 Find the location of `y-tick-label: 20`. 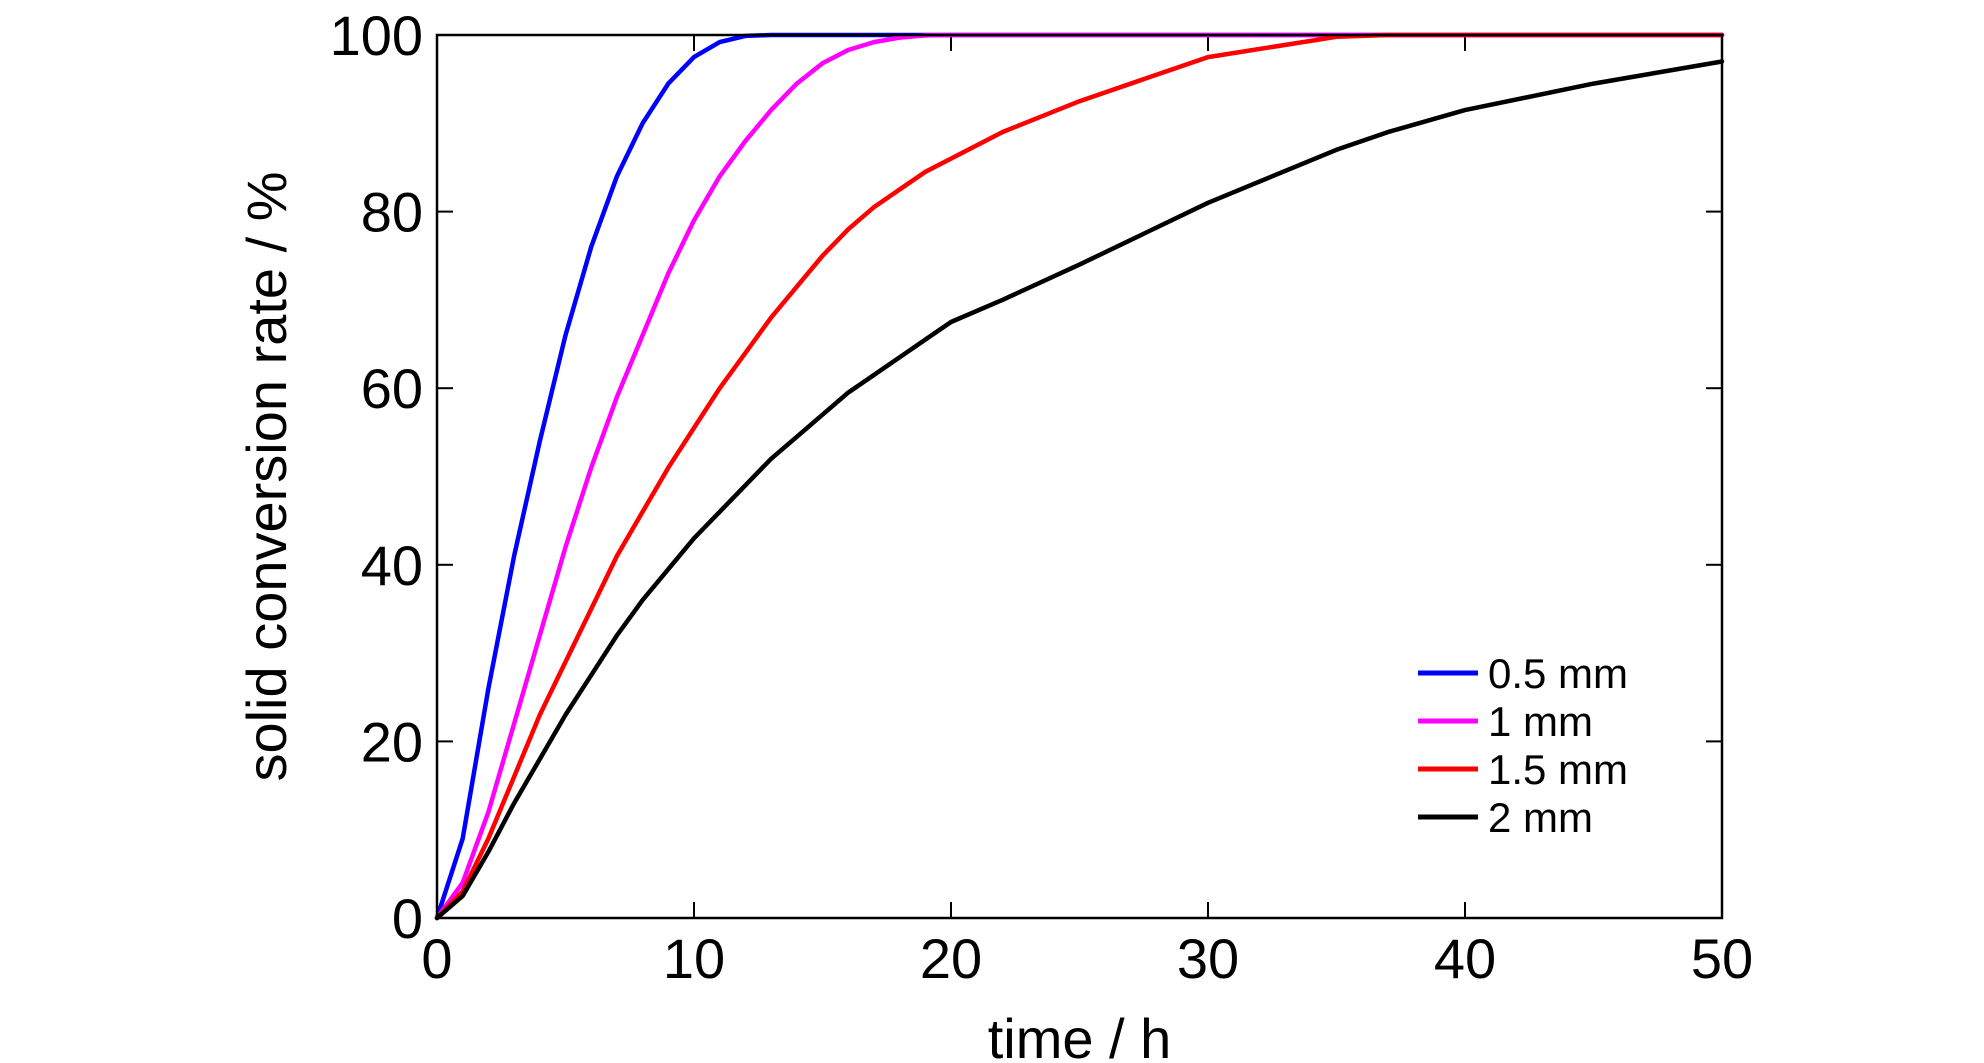

y-tick-label: 20 is located at coordinates (392, 741).